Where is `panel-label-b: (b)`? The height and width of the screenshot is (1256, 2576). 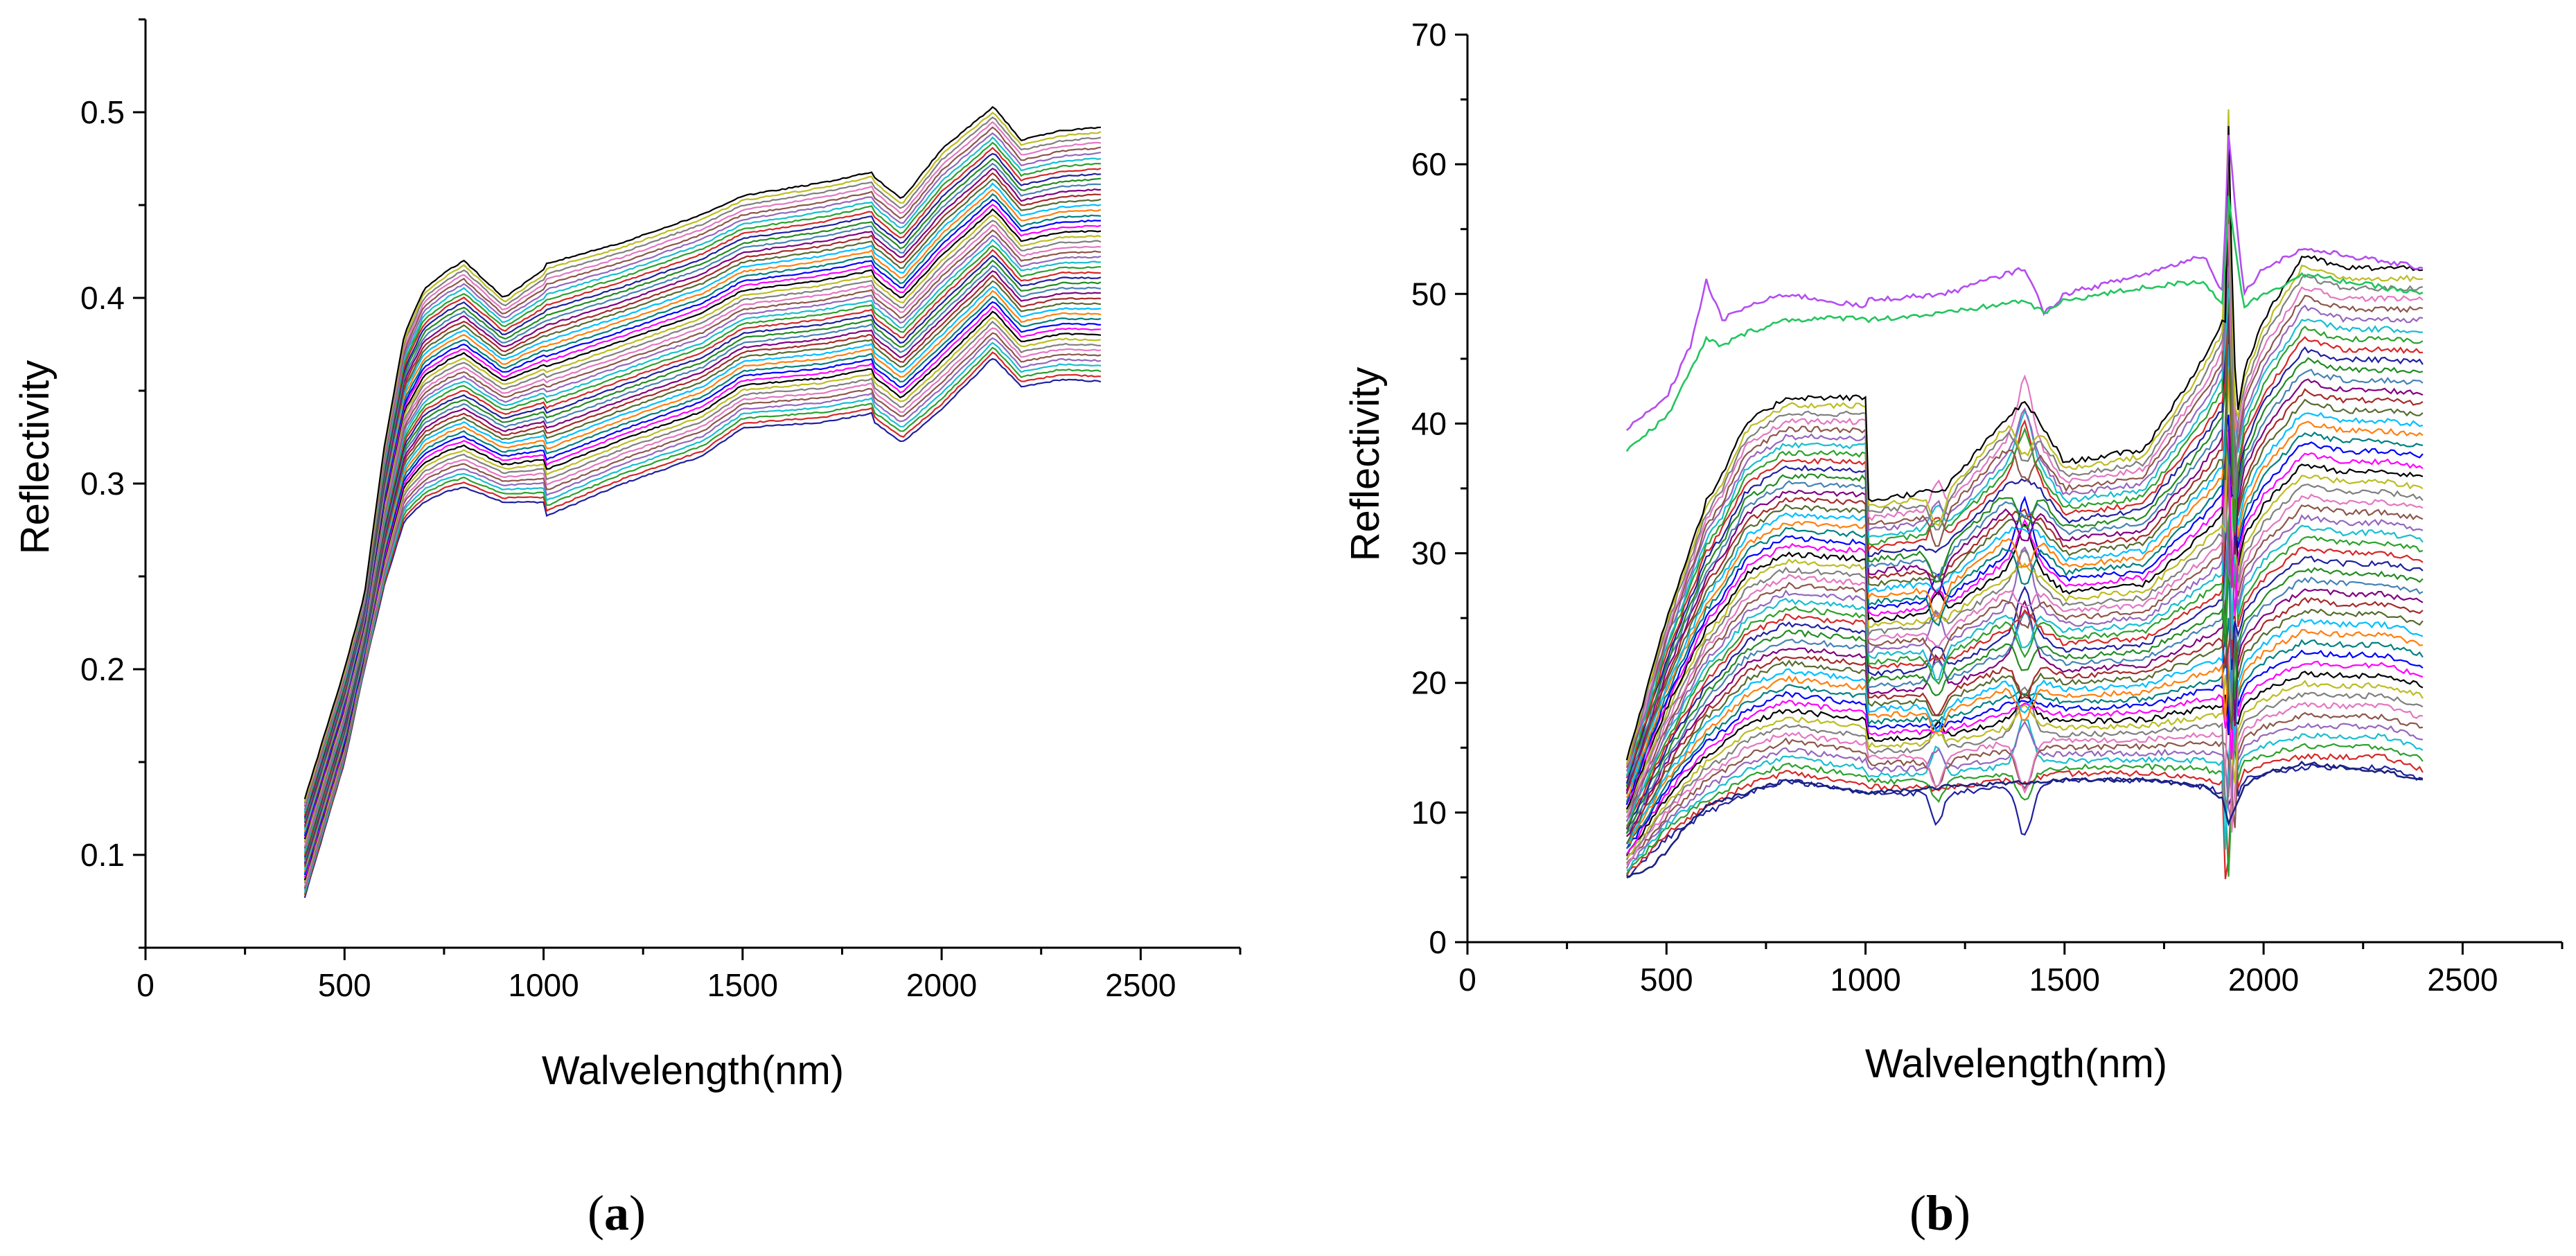 panel-label-b: (b) is located at coordinates (1939, 1213).